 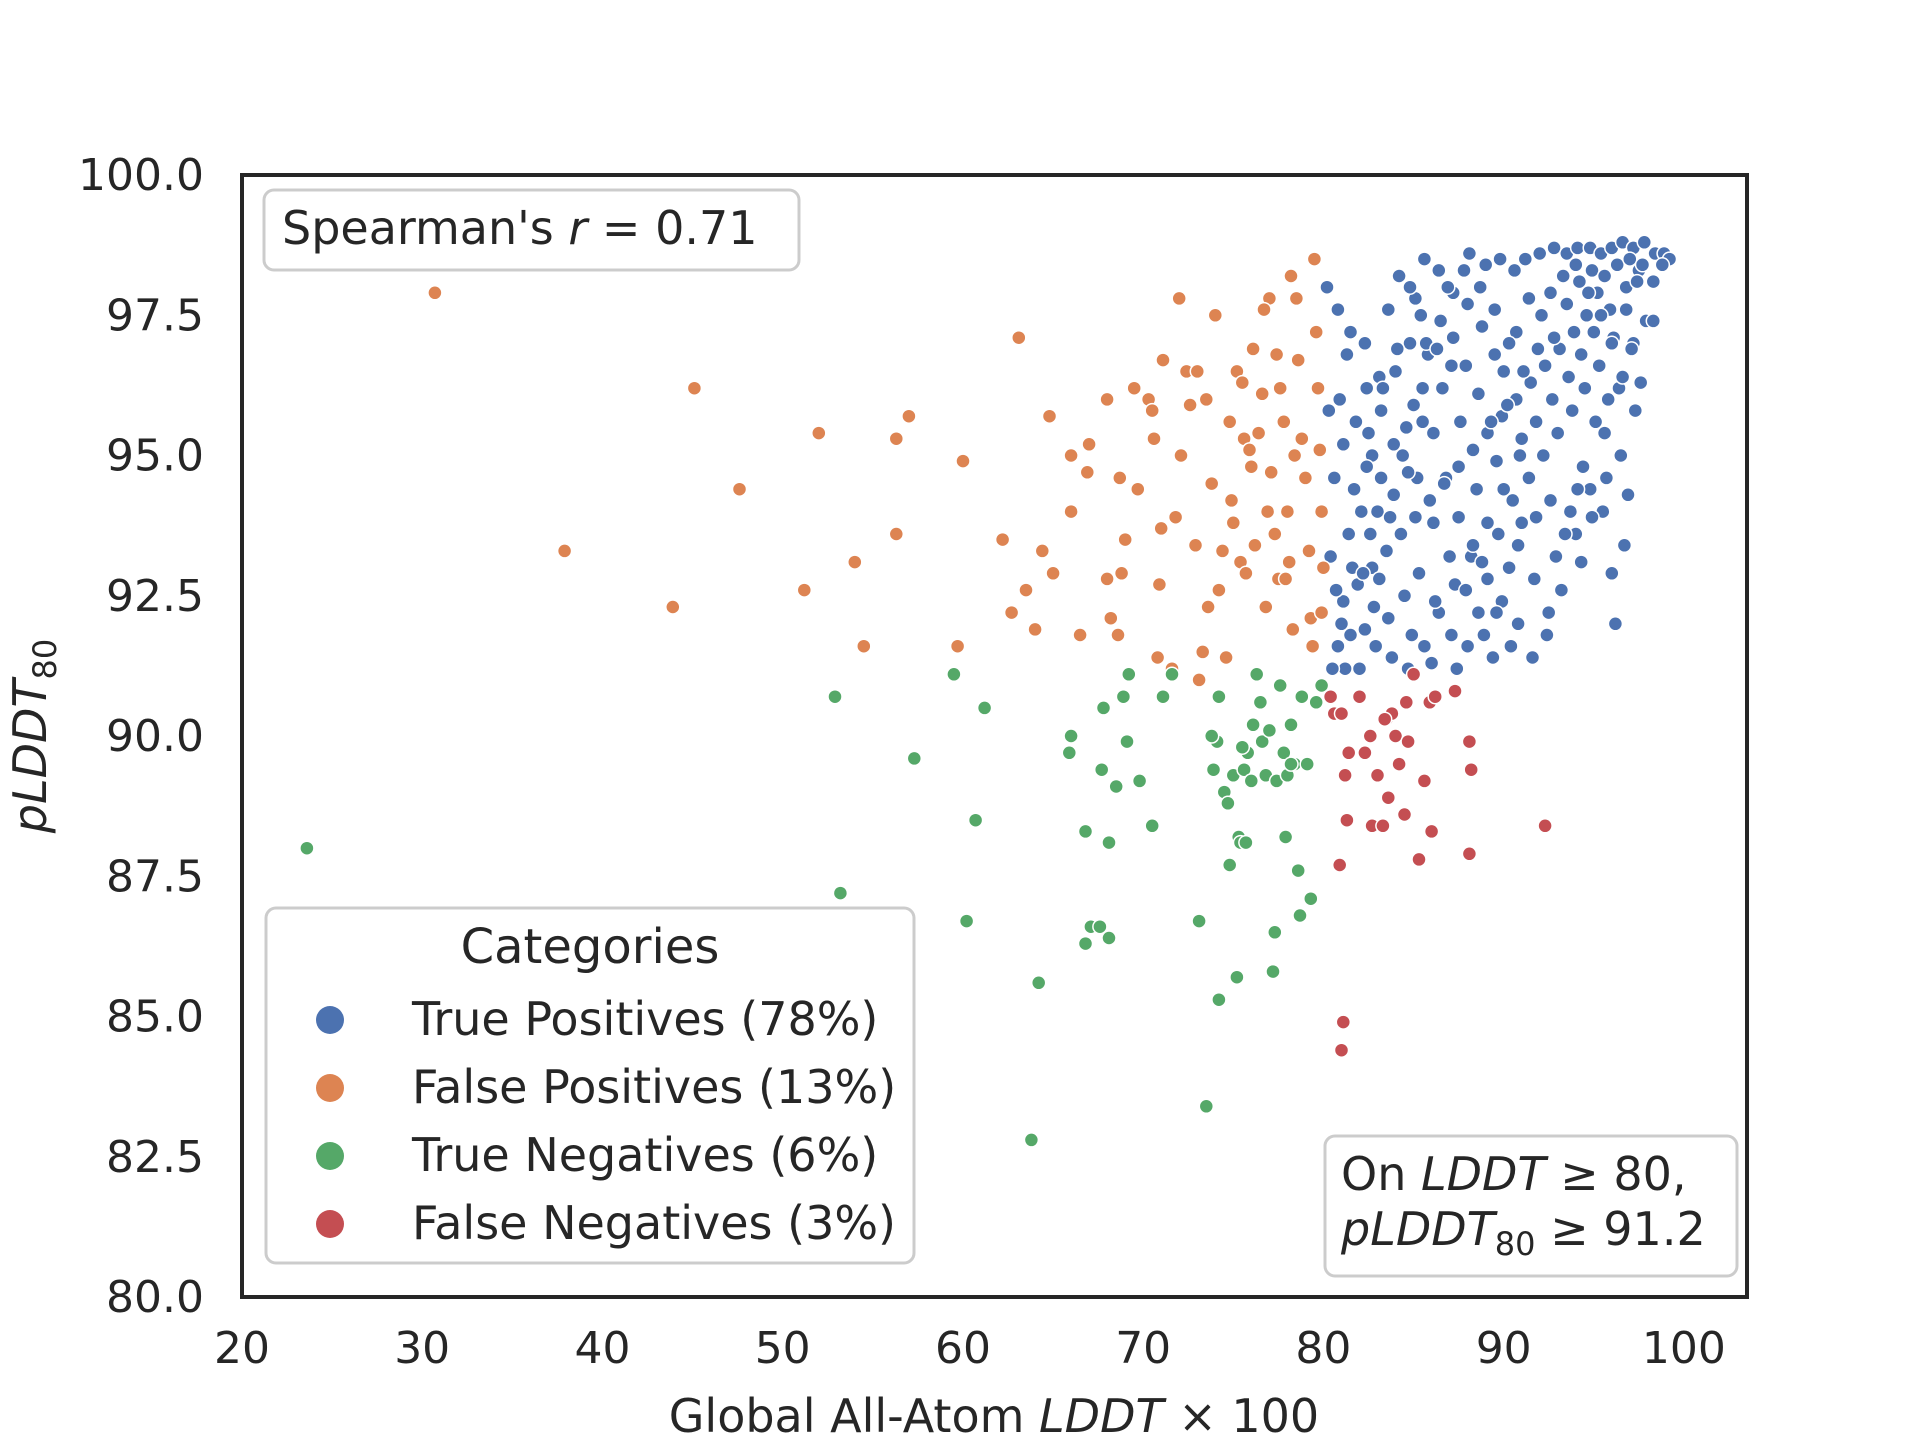 I want to click on threshold-box: On LDDT ≥ 80, pLDDT80 ≥ 91.2, so click(x=1531, y=1206).